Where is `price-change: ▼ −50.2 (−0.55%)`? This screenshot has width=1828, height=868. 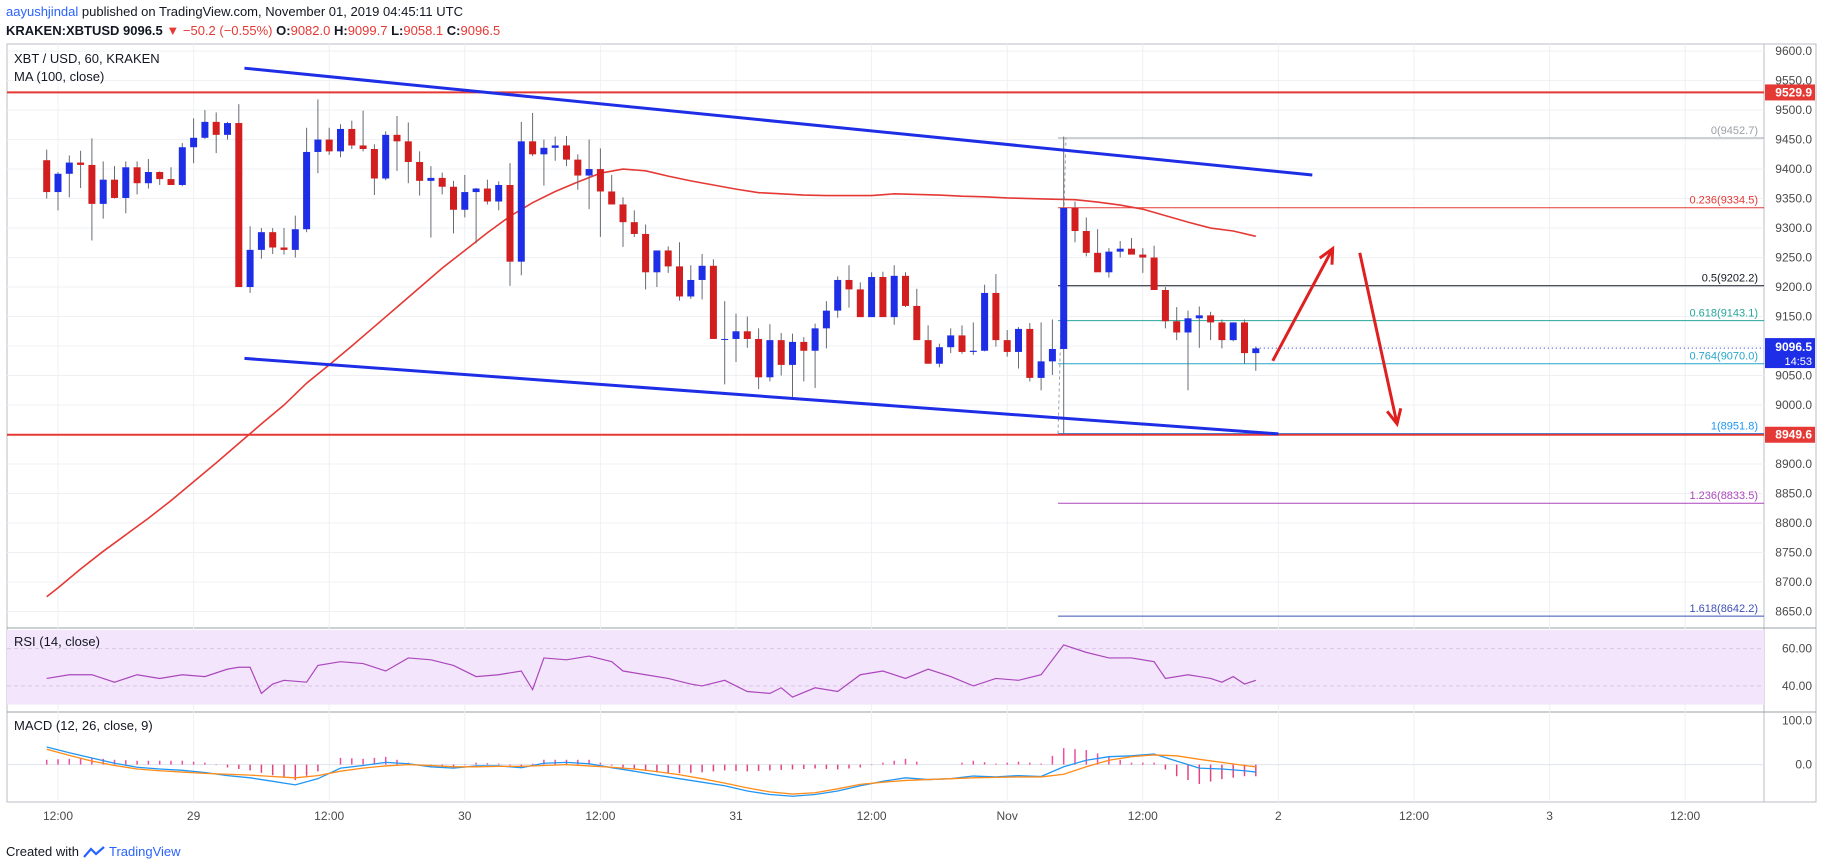
price-change: ▼ −50.2 (−0.55%) is located at coordinates (219, 30).